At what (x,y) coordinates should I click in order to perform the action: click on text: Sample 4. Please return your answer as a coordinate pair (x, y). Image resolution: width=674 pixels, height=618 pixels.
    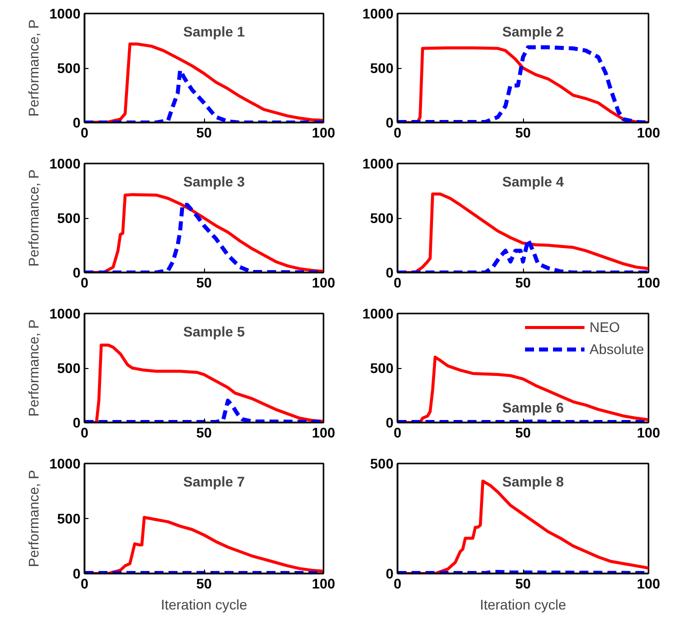
    Looking at the image, I should click on (533, 182).